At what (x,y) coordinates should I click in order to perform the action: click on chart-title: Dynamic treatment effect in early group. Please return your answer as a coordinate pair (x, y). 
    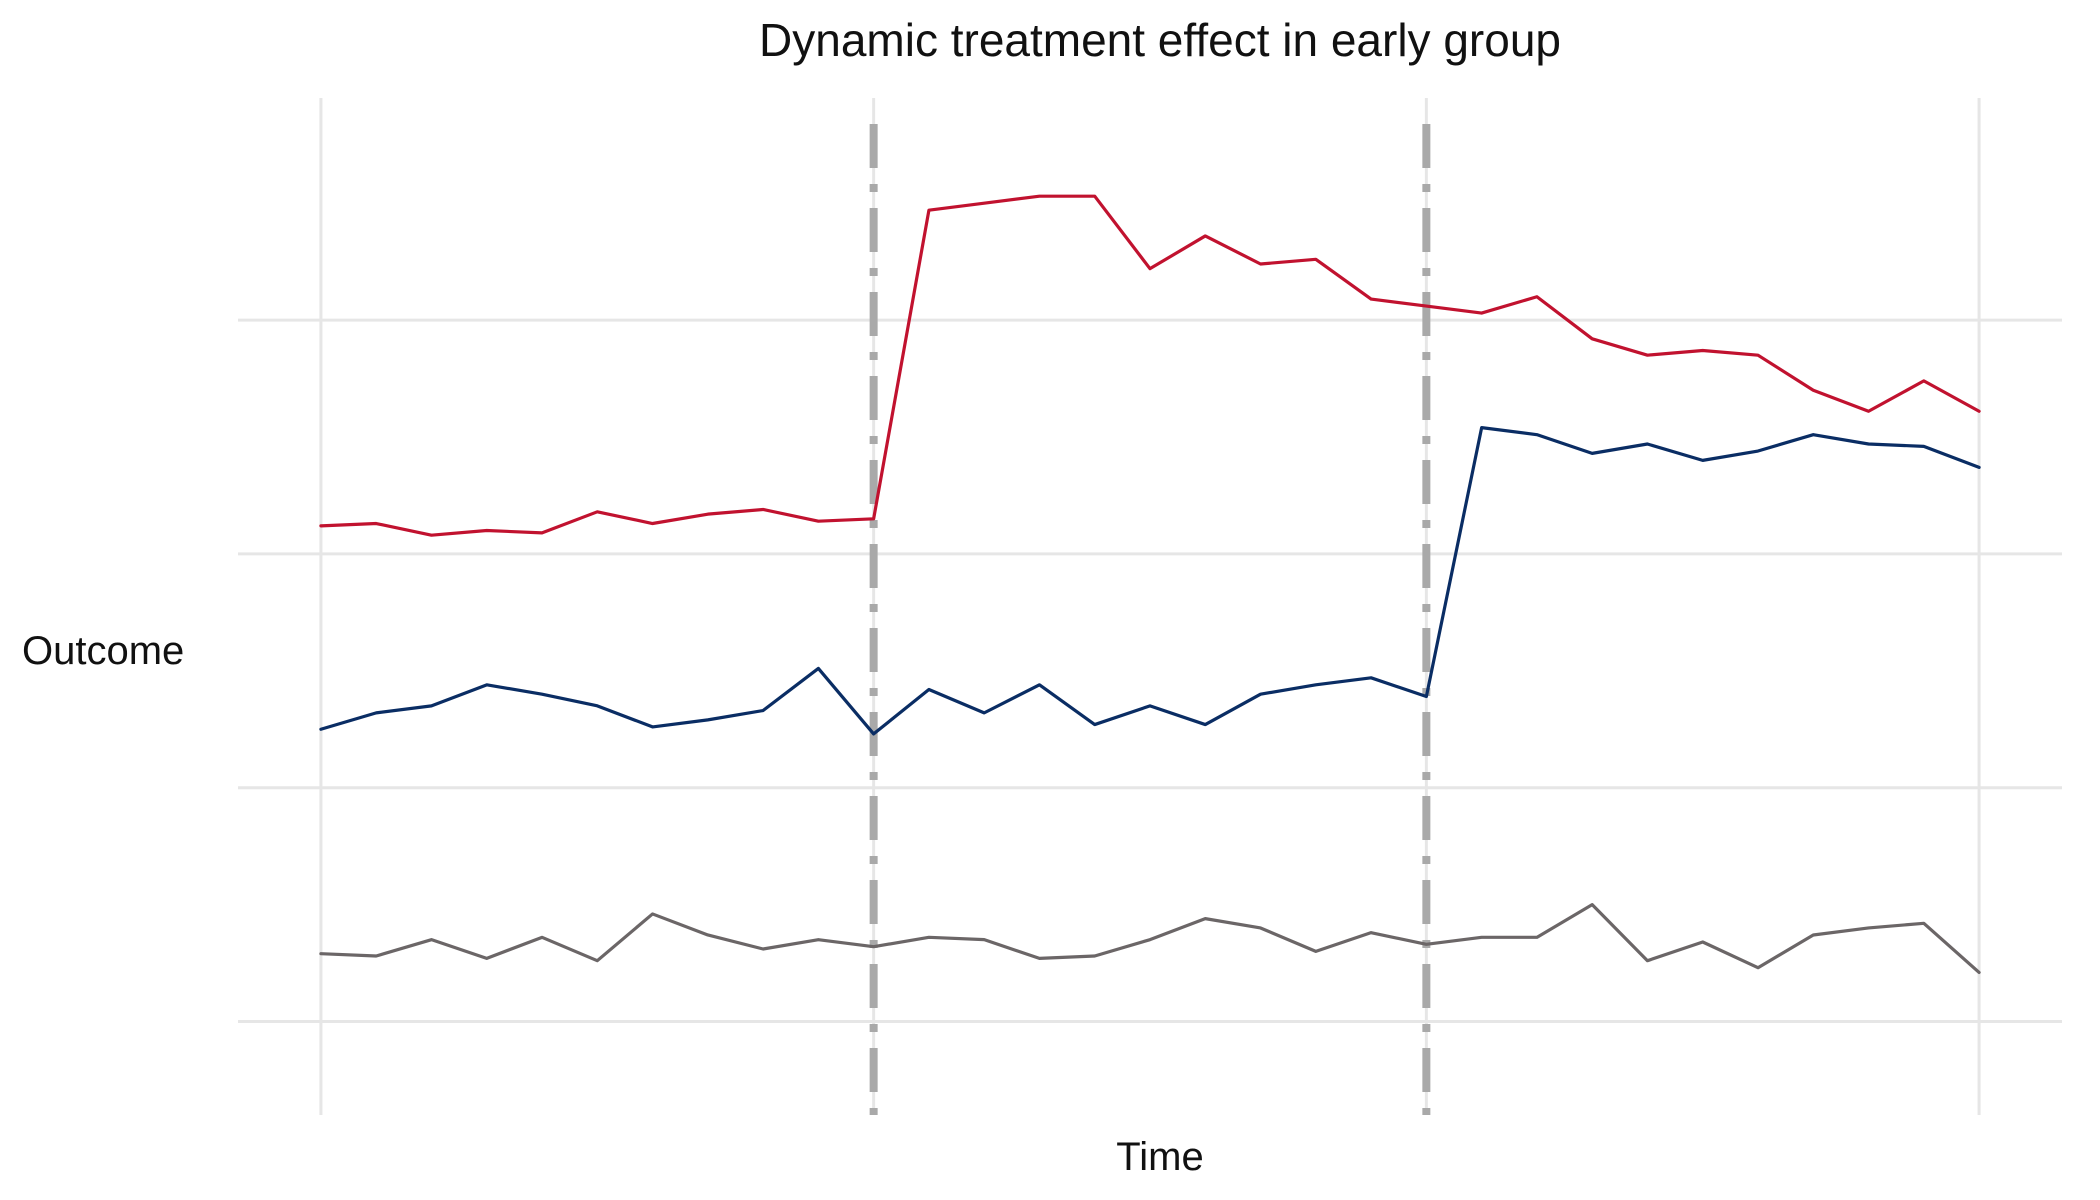
    Looking at the image, I should click on (1160, 40).